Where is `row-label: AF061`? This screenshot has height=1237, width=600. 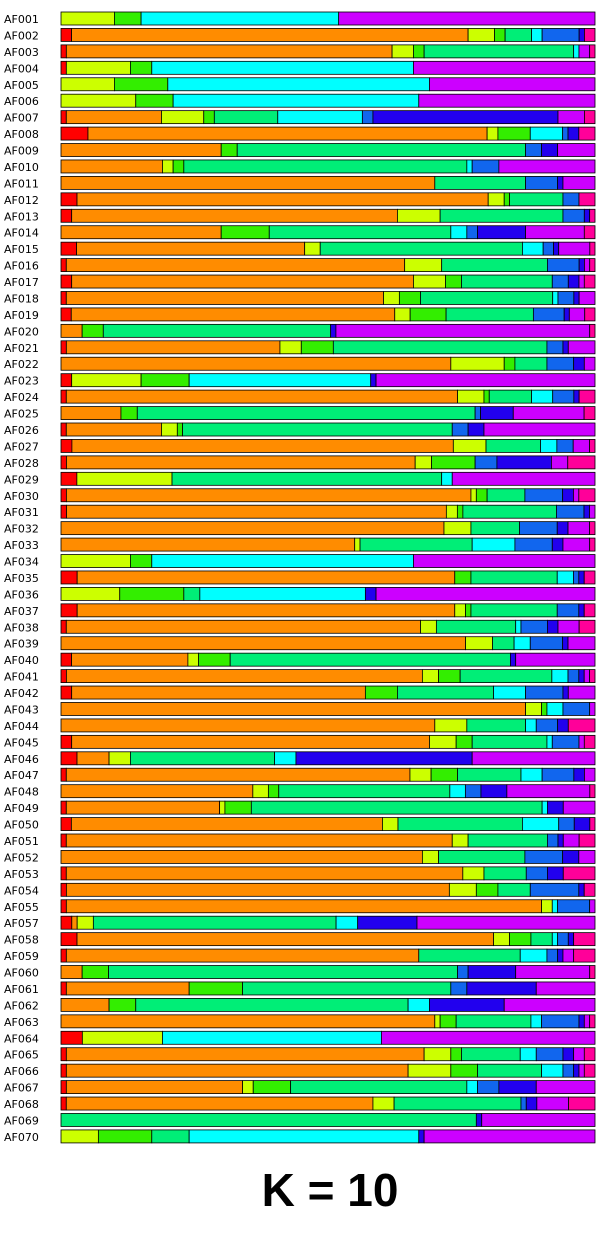 row-label: AF061 is located at coordinates (21, 989).